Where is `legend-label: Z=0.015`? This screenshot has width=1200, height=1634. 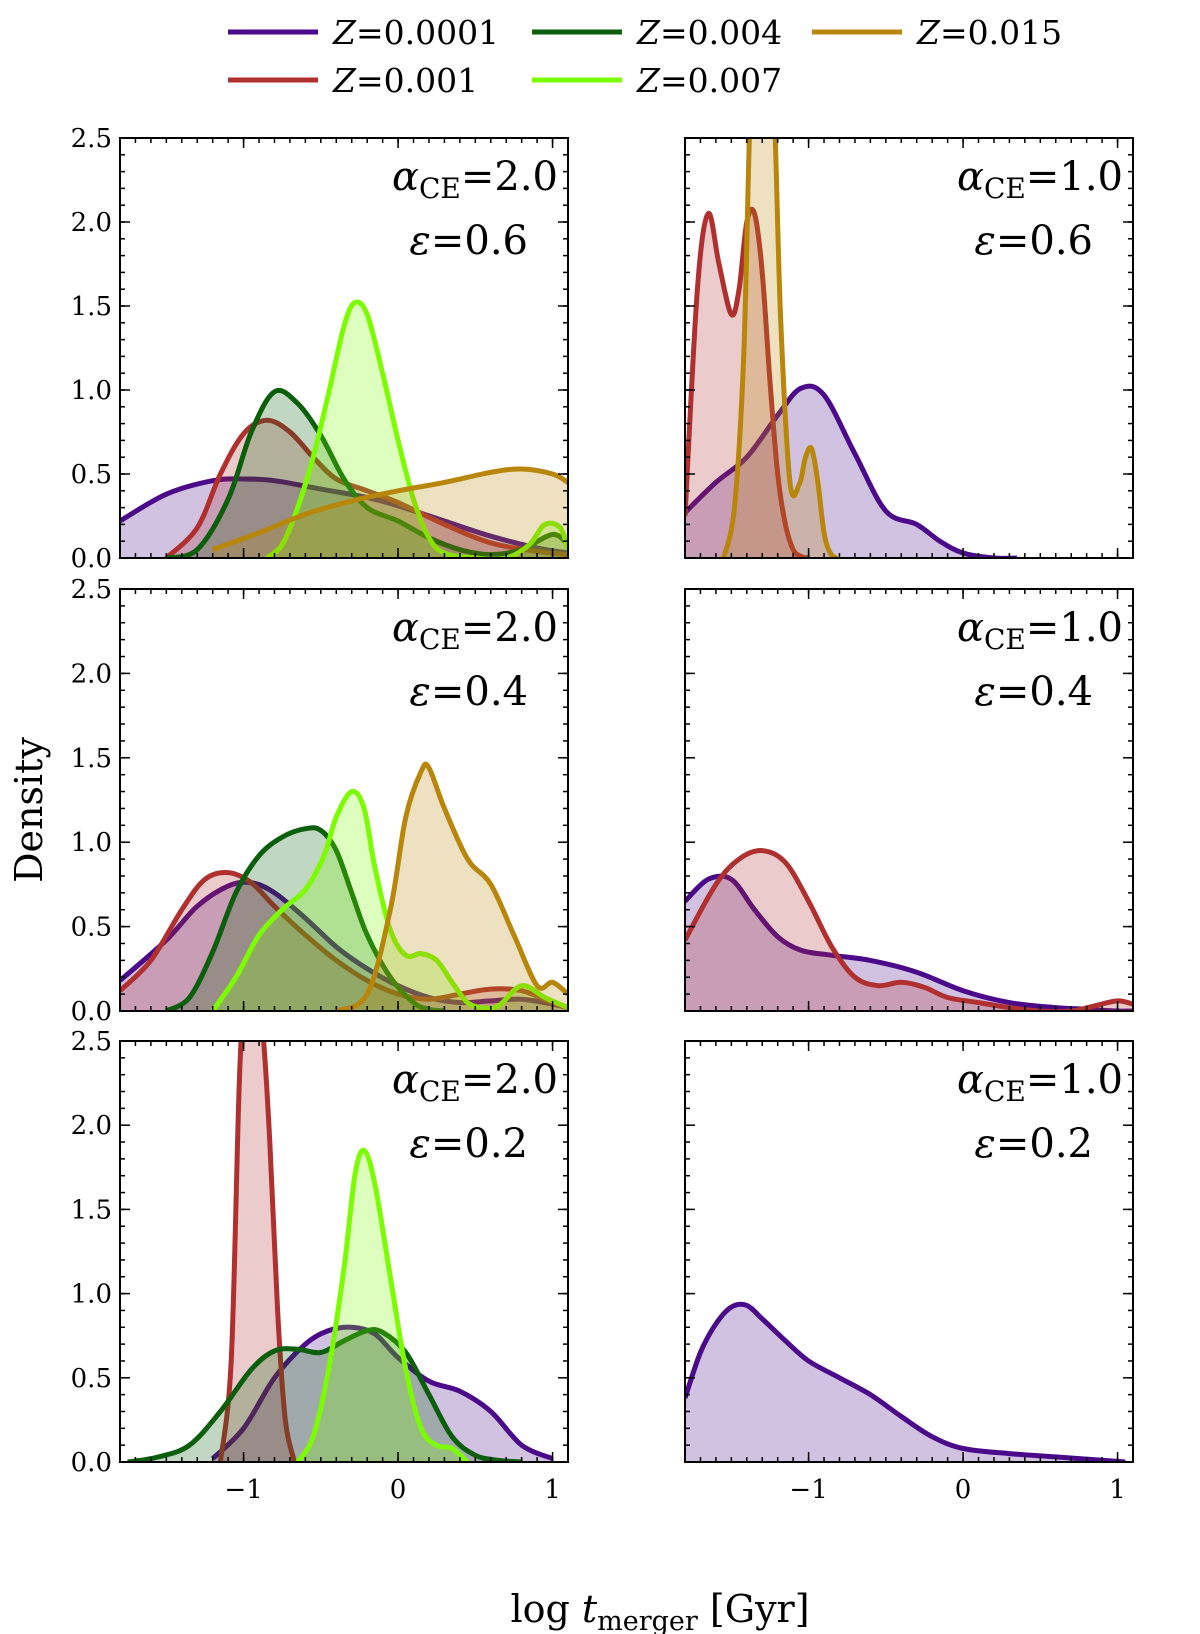 legend-label: Z=0.015 is located at coordinates (989, 32).